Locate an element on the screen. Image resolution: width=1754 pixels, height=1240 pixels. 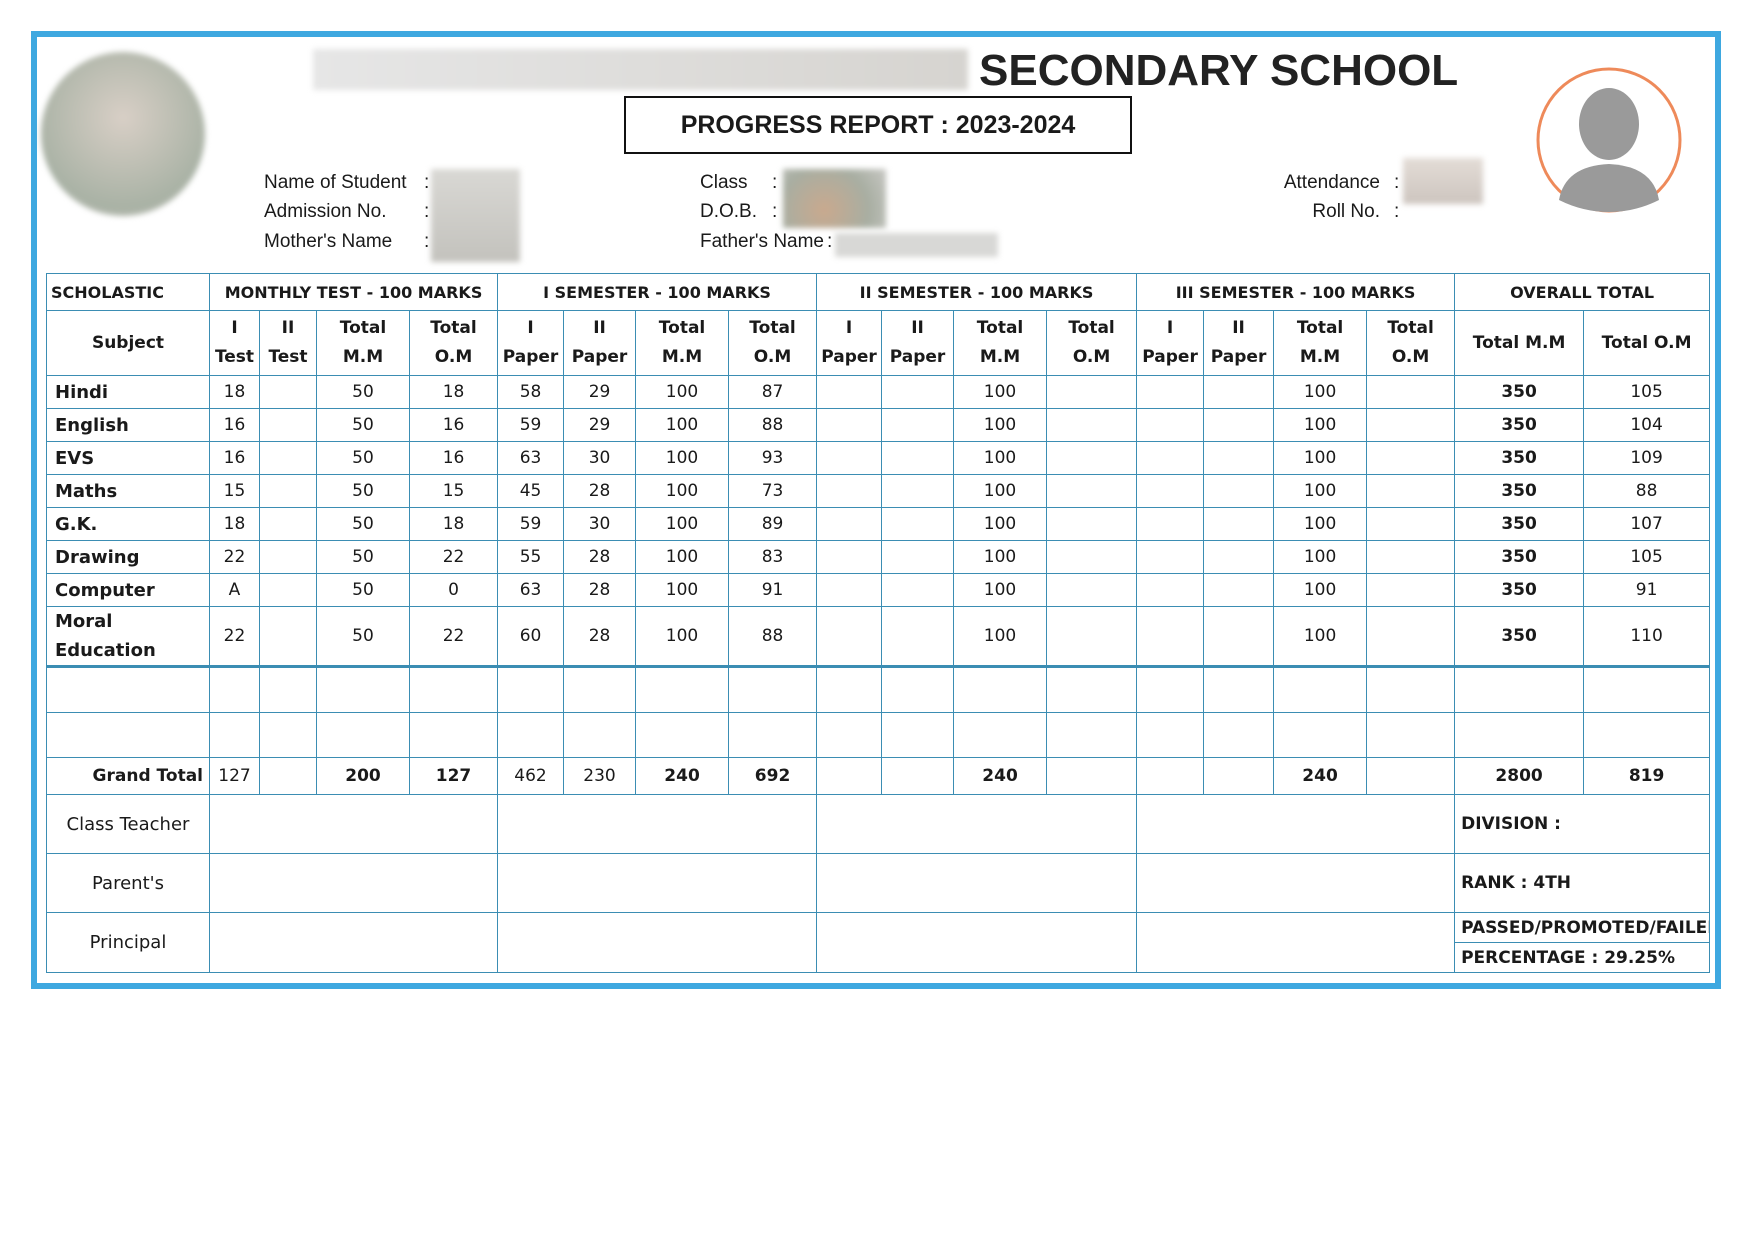
mark-cell: 22 is located at coordinates (453, 637).